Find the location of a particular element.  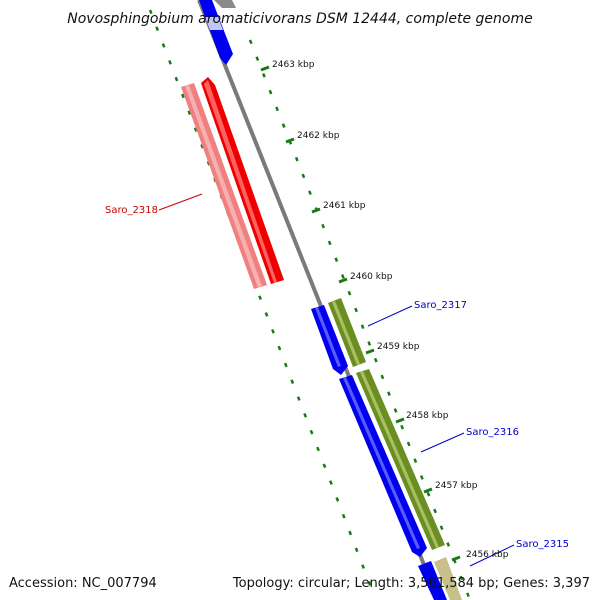

gene-label-saro-2316: Saro_2316 is located at coordinates (492, 432).